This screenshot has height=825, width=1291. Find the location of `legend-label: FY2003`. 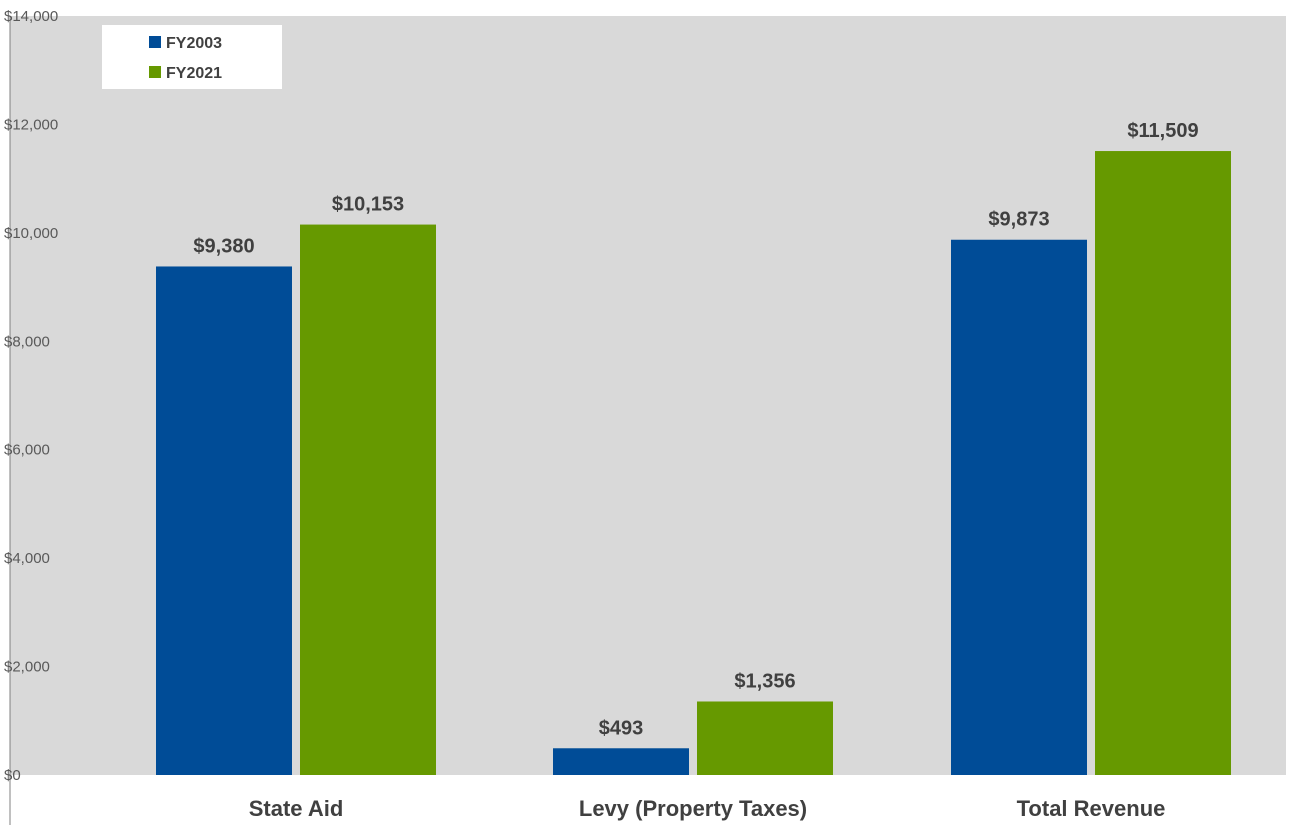

legend-label: FY2003 is located at coordinates (194, 43).